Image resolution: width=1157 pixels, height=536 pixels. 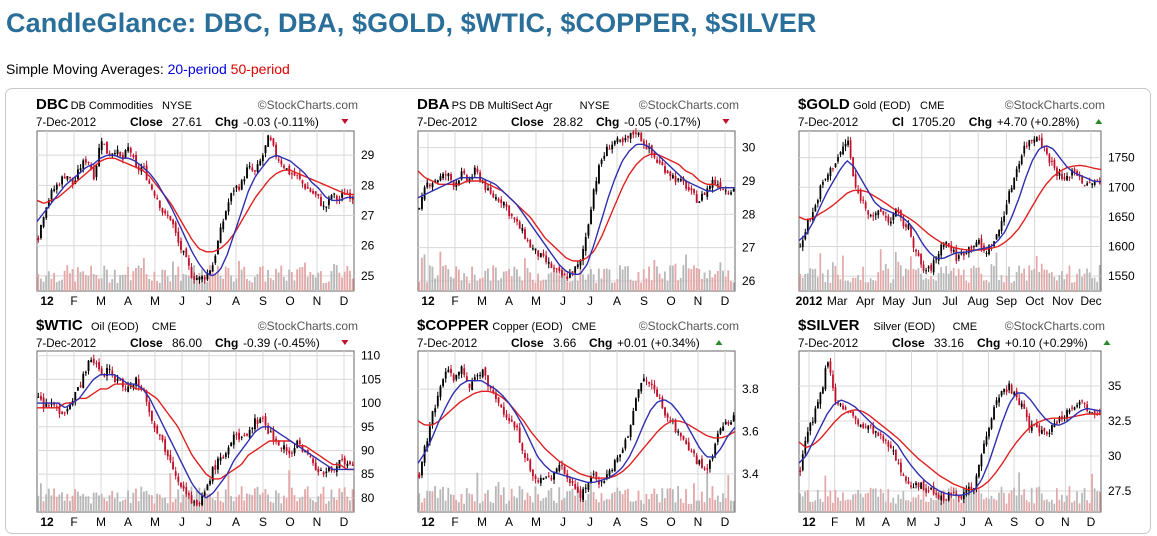 I want to click on chart-exchange: CME, so click(x=932, y=106).